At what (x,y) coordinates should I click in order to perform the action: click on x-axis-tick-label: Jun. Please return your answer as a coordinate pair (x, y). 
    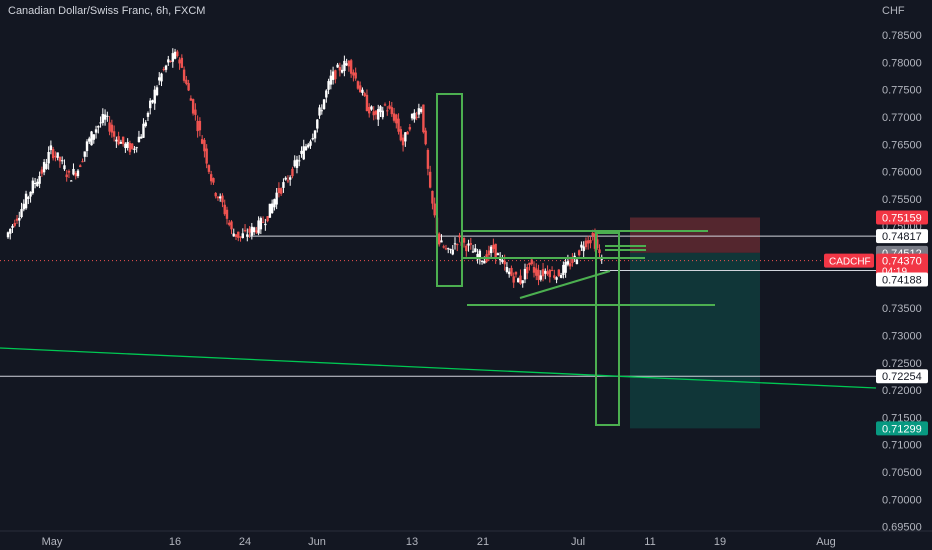
    Looking at the image, I should click on (317, 542).